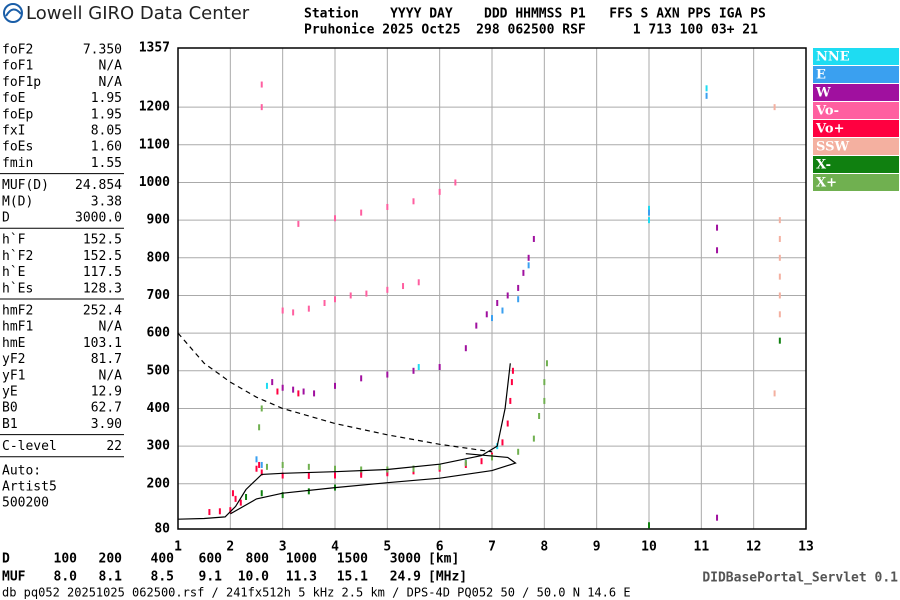 The height and width of the screenshot is (600, 900). Describe the element at coordinates (258, 559) in the screenshot. I see `distance: 800` at that location.